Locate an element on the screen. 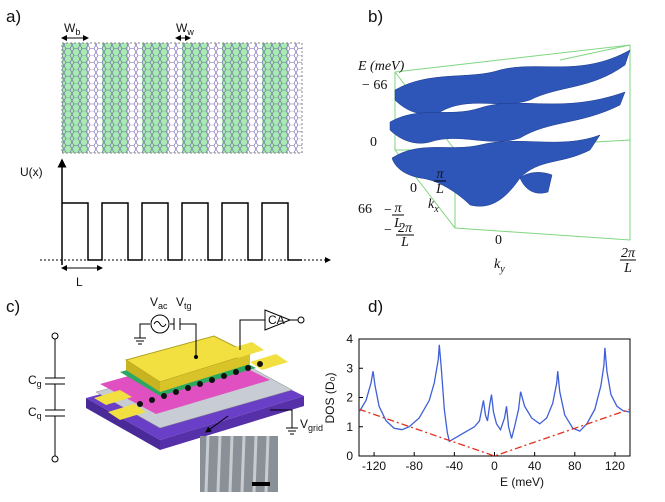  sem-inset is located at coordinates (239, 464).